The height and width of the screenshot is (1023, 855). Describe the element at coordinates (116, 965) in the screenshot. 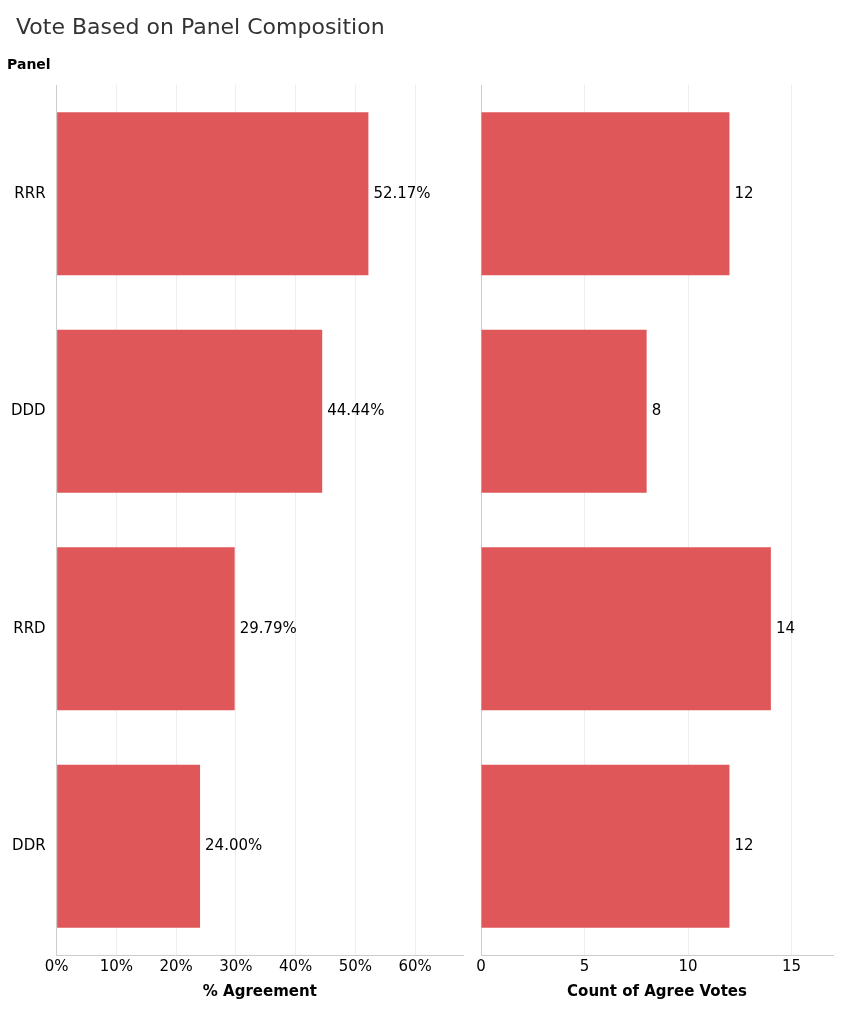

I see `x-tick-label: 10%` at that location.